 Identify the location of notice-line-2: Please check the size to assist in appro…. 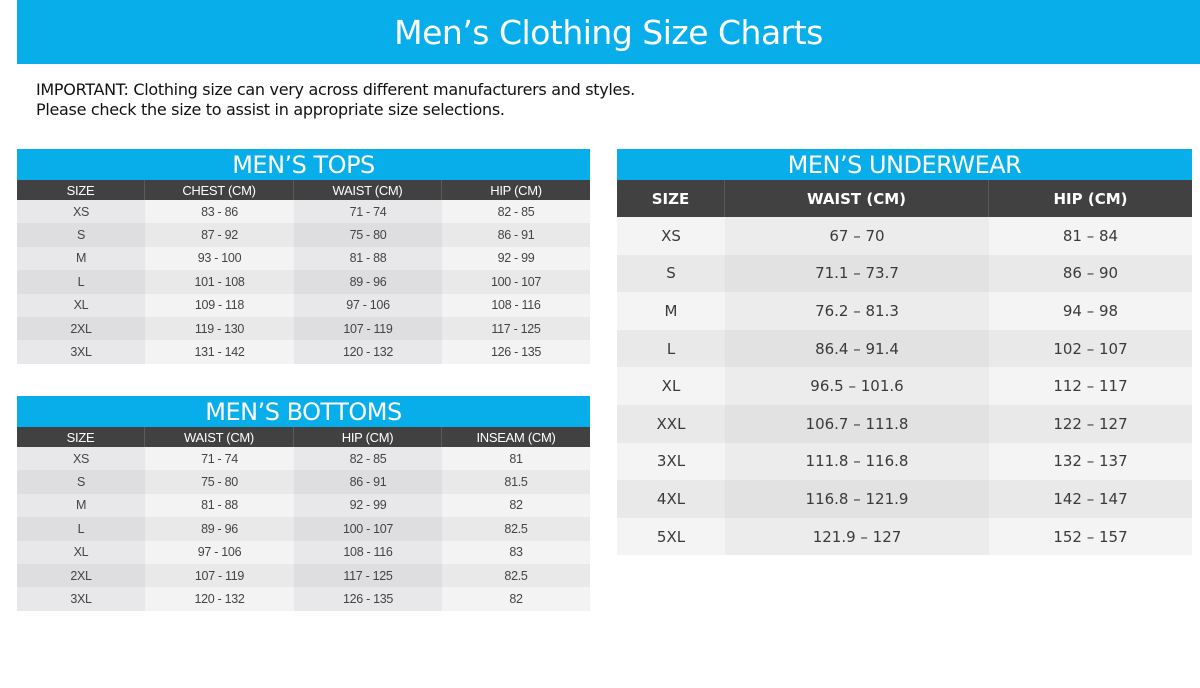
(270, 109).